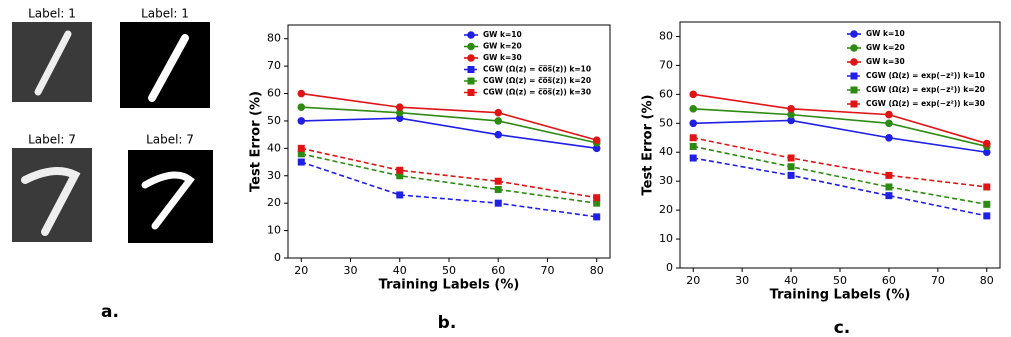 Image resolution: width=1011 pixels, height=337 pixels. Describe the element at coordinates (502, 57) in the screenshot. I see `legend-label: GW k=30` at that location.